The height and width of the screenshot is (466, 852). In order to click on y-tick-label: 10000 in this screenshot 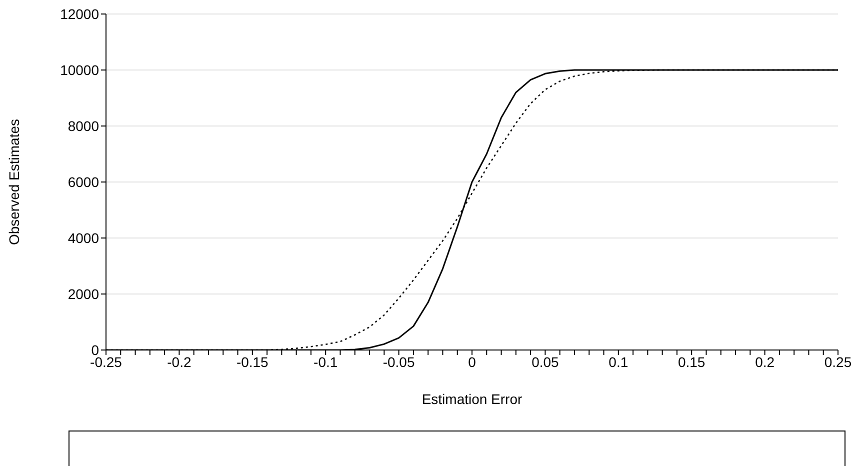, I will do `click(80, 70)`.